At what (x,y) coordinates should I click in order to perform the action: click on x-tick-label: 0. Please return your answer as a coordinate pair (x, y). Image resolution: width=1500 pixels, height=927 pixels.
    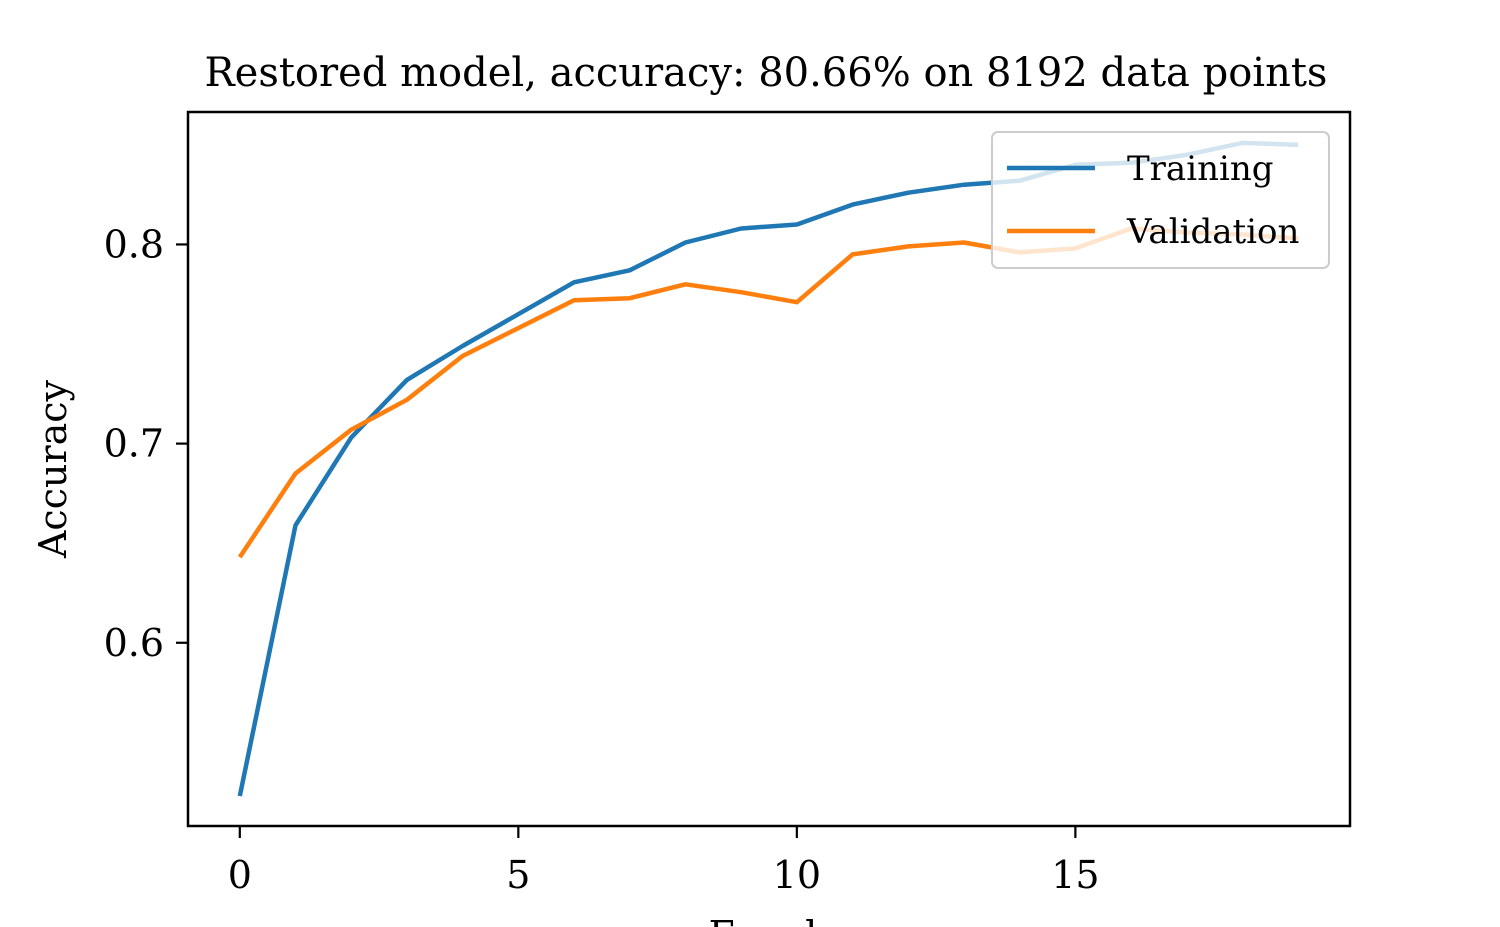
    Looking at the image, I should click on (240, 875).